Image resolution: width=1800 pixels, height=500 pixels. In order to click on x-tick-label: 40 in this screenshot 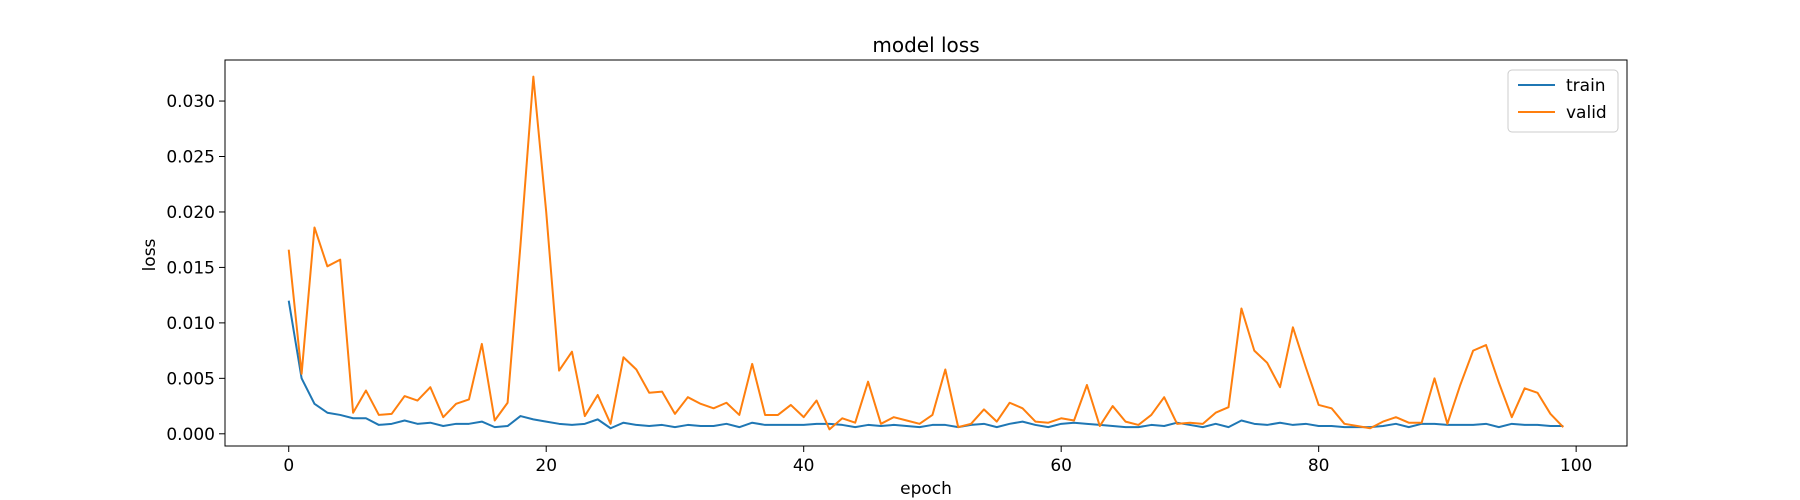, I will do `click(804, 466)`.